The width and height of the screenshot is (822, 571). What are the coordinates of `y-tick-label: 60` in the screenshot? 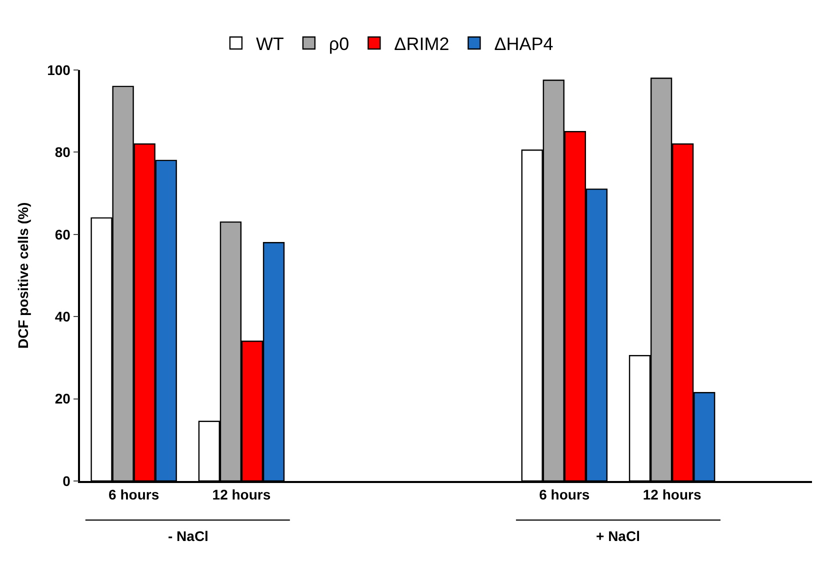 It's located at (62, 234).